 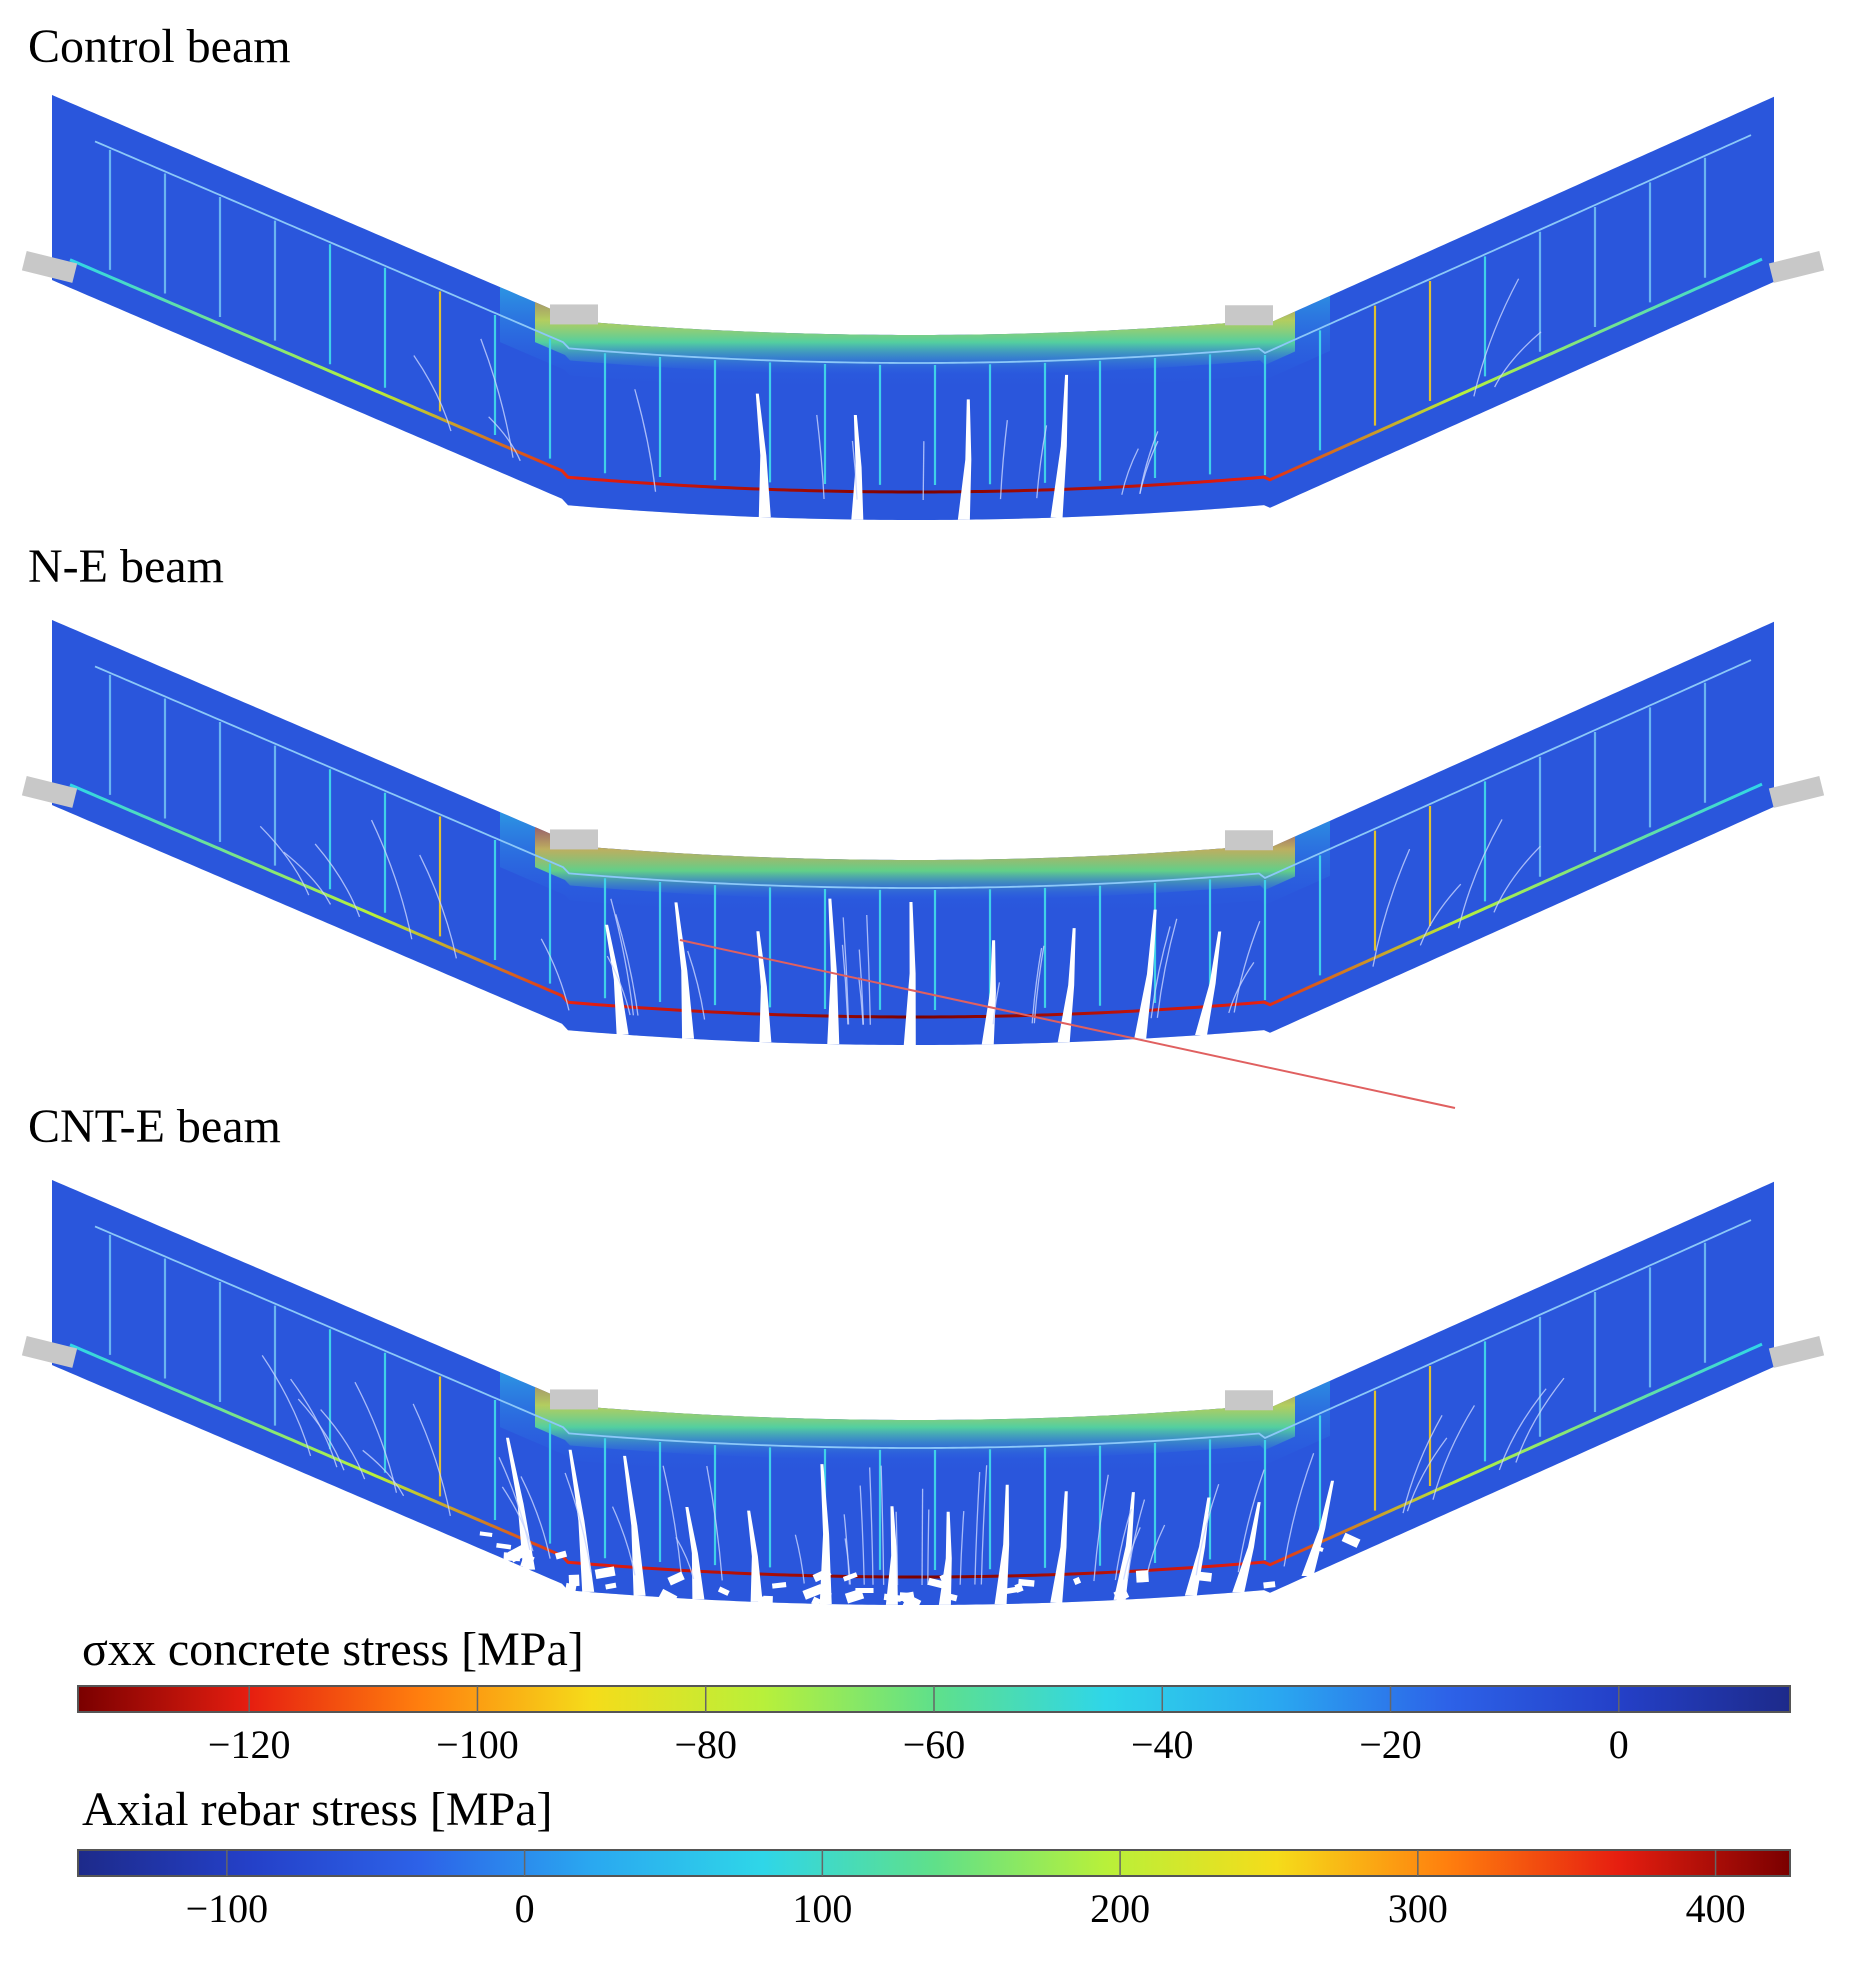 I want to click on panel-title: CNT-E beam, so click(x=154, y=1126).